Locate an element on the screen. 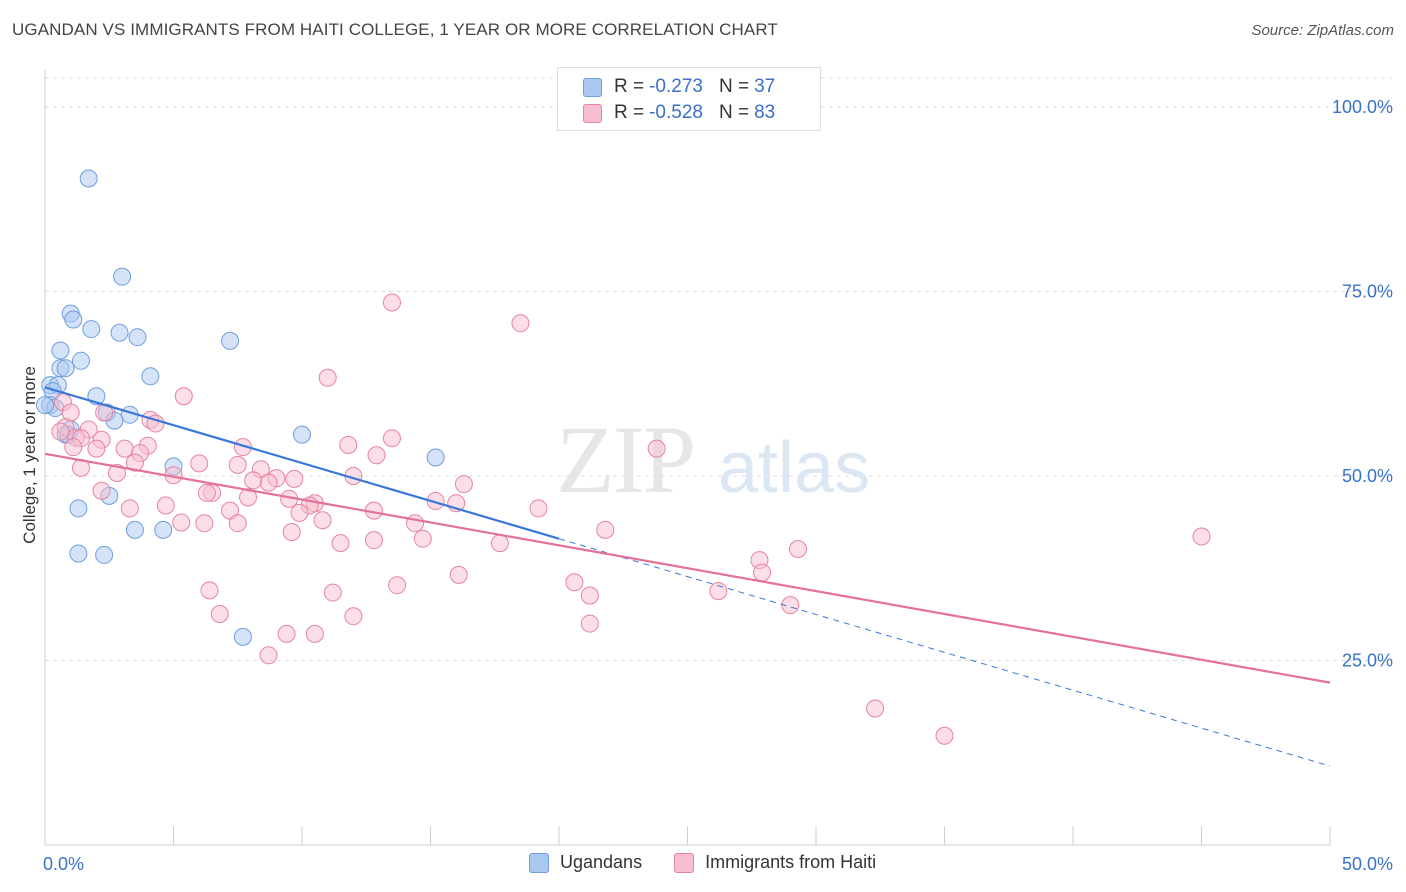 The width and height of the screenshot is (1406, 892). legend-label-haiti: Immigrants from Haiti is located at coordinates (791, 862).